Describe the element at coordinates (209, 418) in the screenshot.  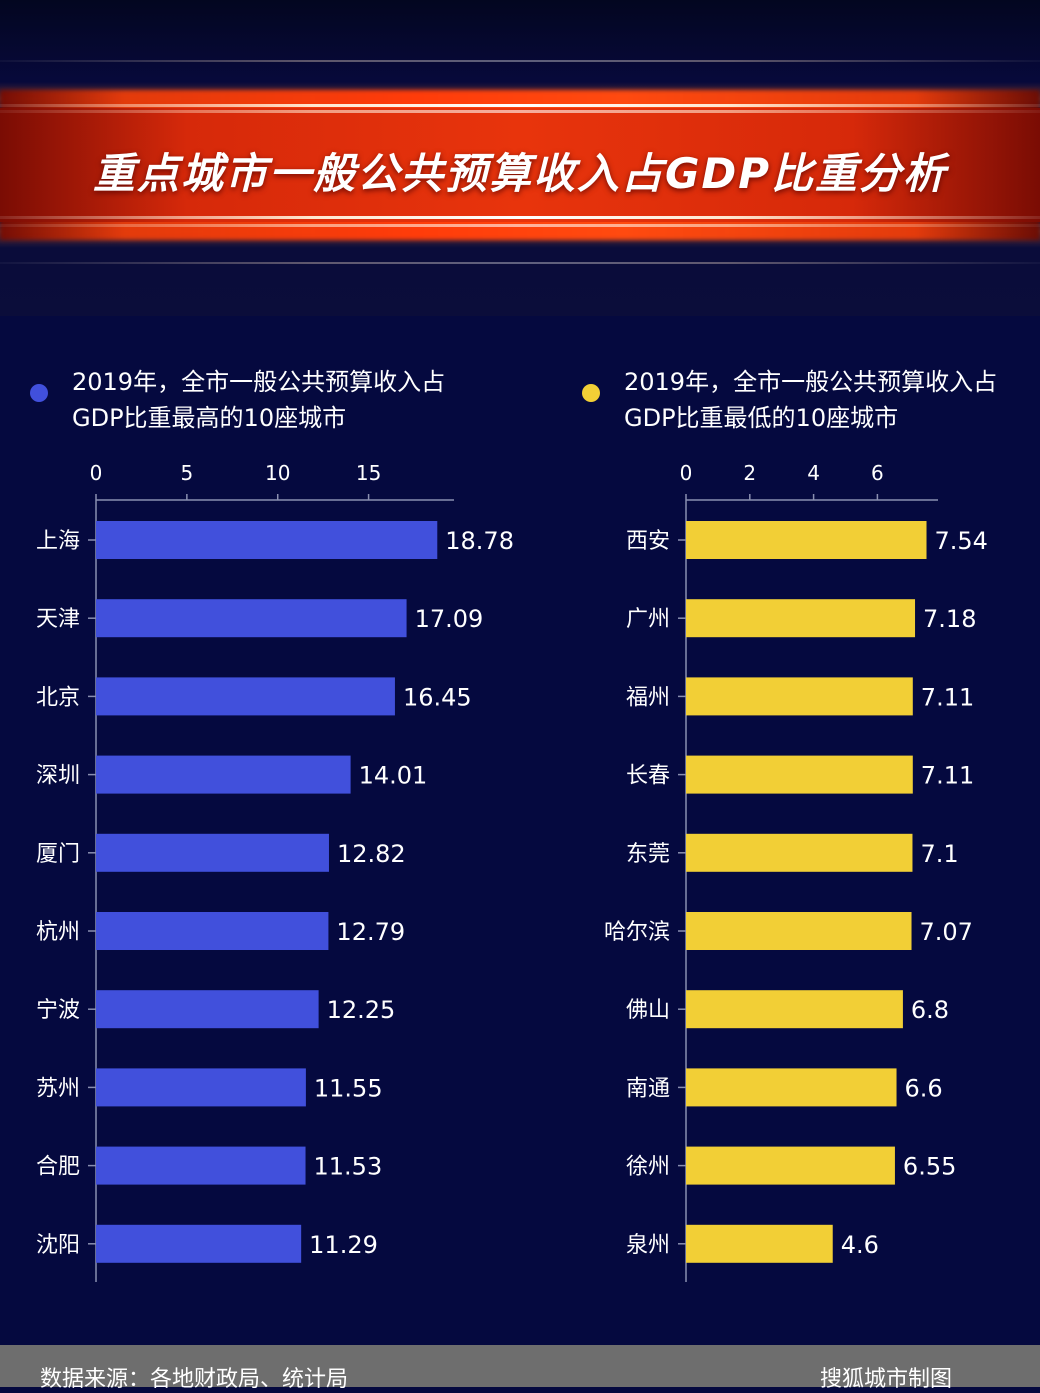
I see `legend-left-line2: GDP比重最高的10座城市` at that location.